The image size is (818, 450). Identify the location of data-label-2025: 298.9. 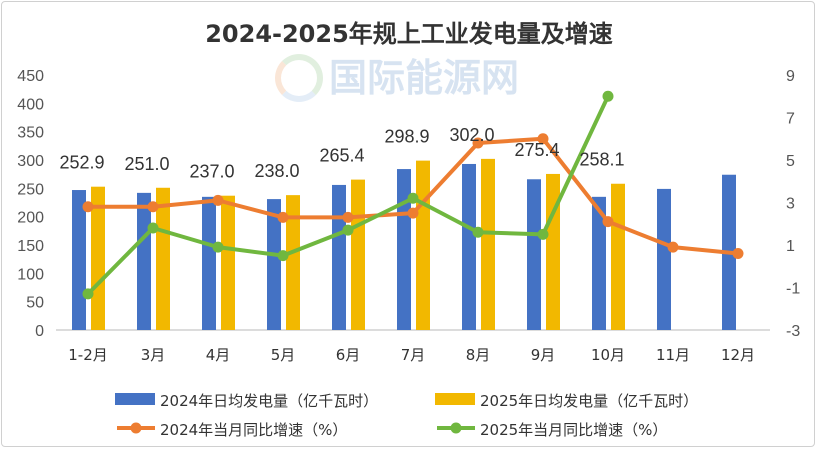
(406, 137).